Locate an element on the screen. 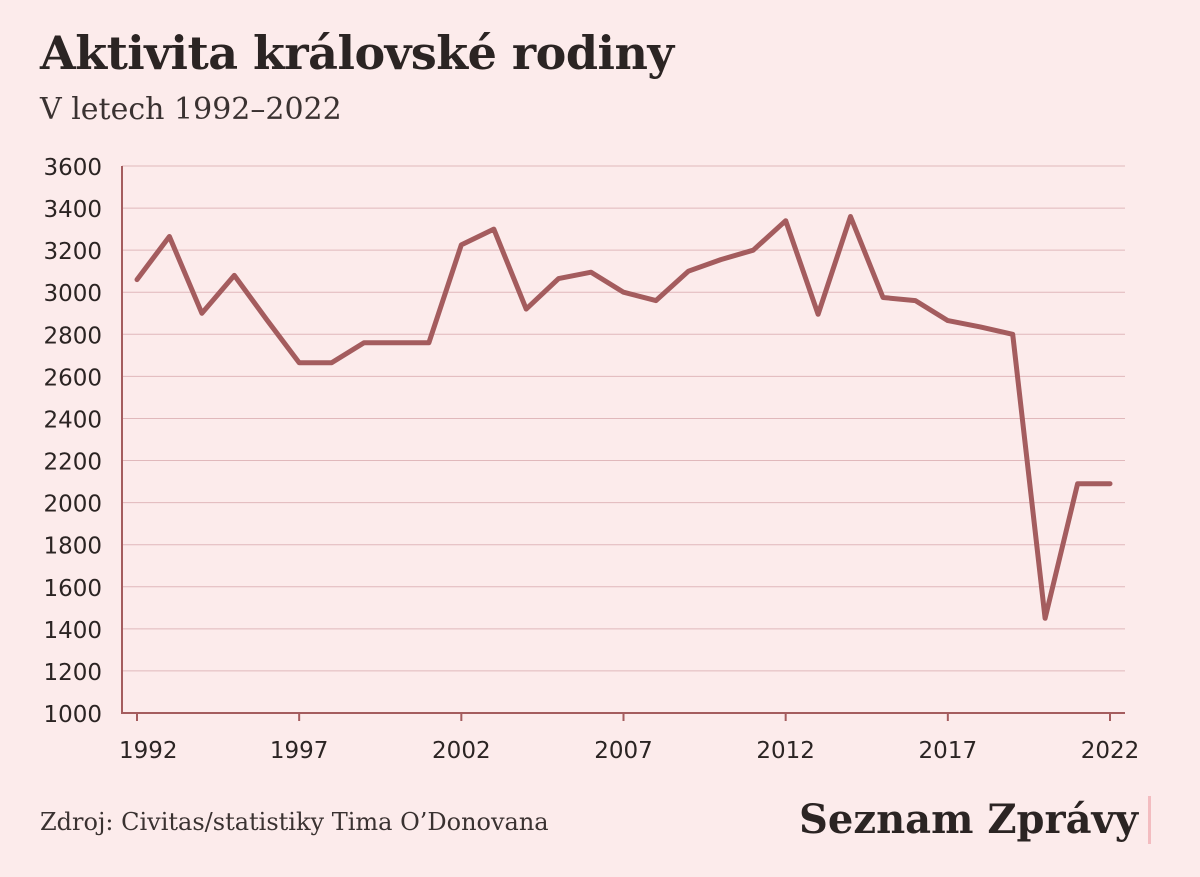 This screenshot has width=1200, height=877. x-tick-label: 1997 is located at coordinates (299, 751).